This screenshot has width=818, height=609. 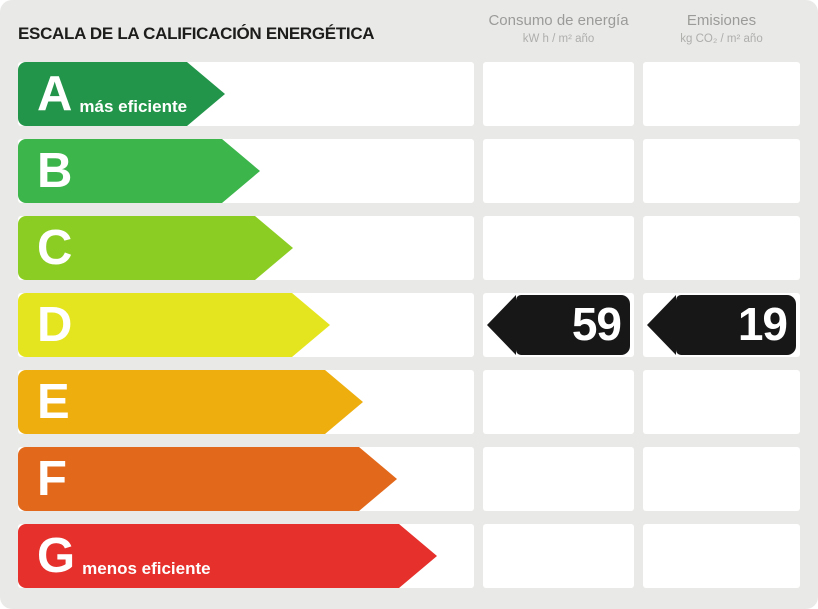 What do you see at coordinates (55, 325) in the screenshot?
I see `rating-letter: D` at bounding box center [55, 325].